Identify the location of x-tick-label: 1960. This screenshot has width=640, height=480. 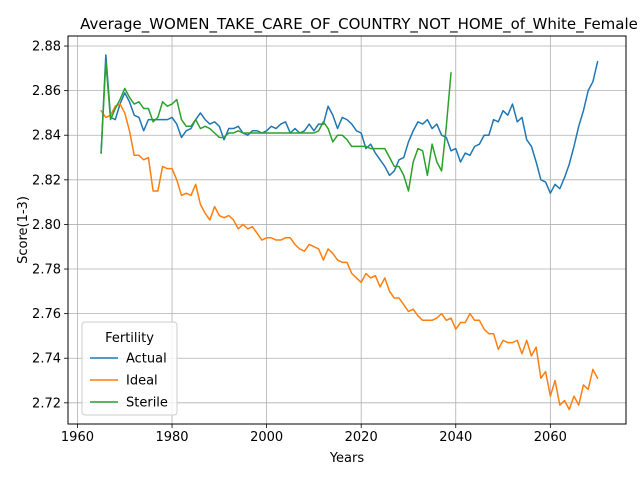
(77, 437).